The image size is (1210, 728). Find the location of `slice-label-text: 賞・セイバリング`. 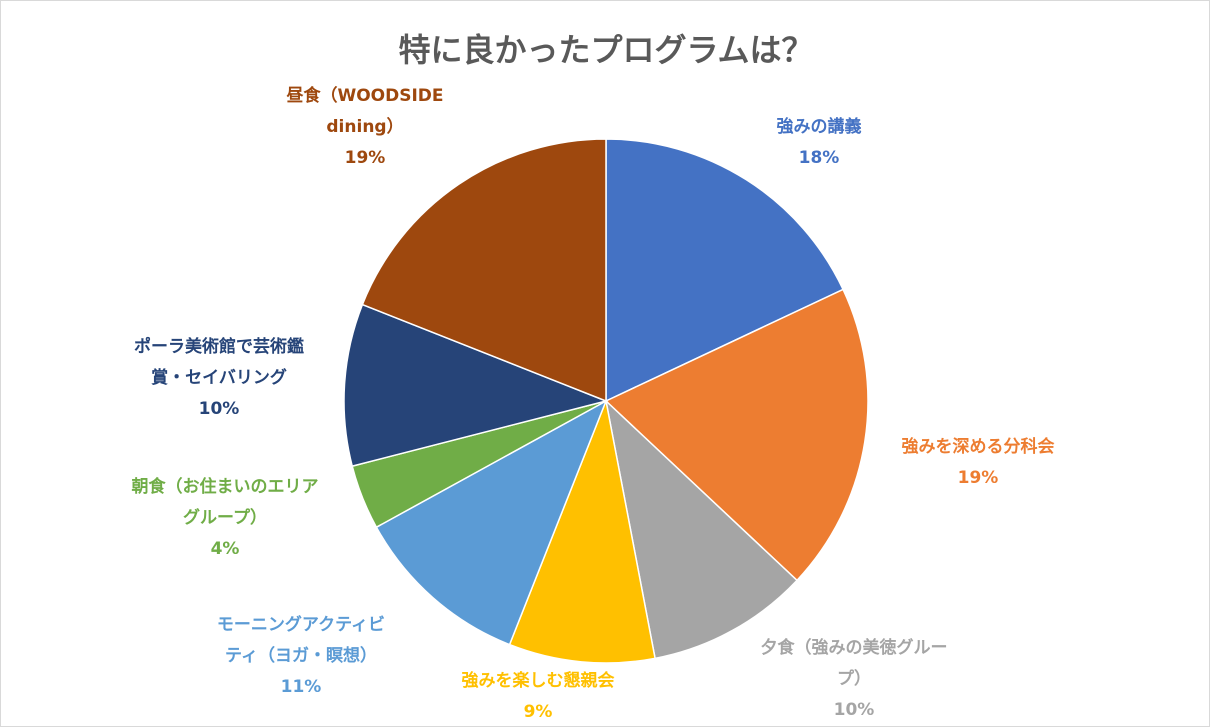

slice-label-text: 賞・セイバリング is located at coordinates (219, 377).